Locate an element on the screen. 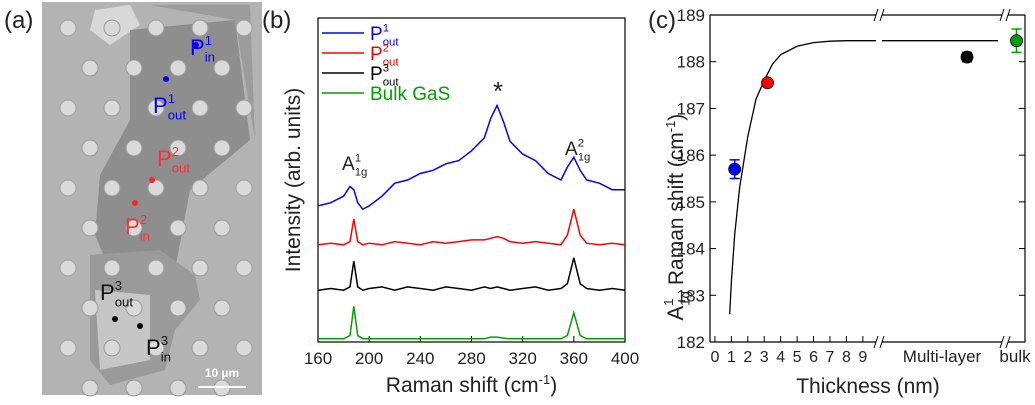 This screenshot has height=405, width=1035. y-tick-label: 184 is located at coordinates (691, 249).